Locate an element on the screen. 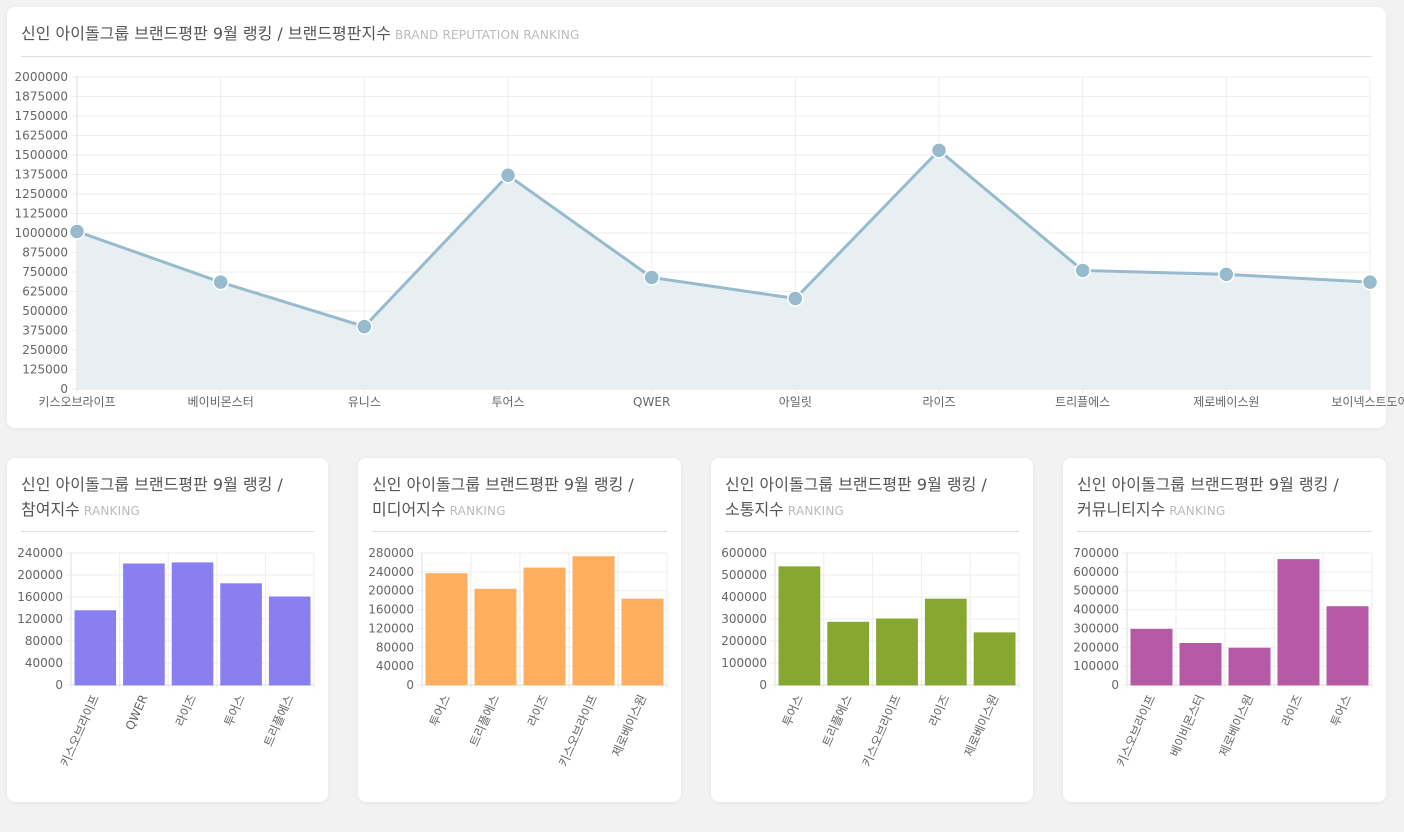  community-title-line1: 신인 아이돌그룹 브랜드평판 9월 랭킹 / is located at coordinates (1208, 484).